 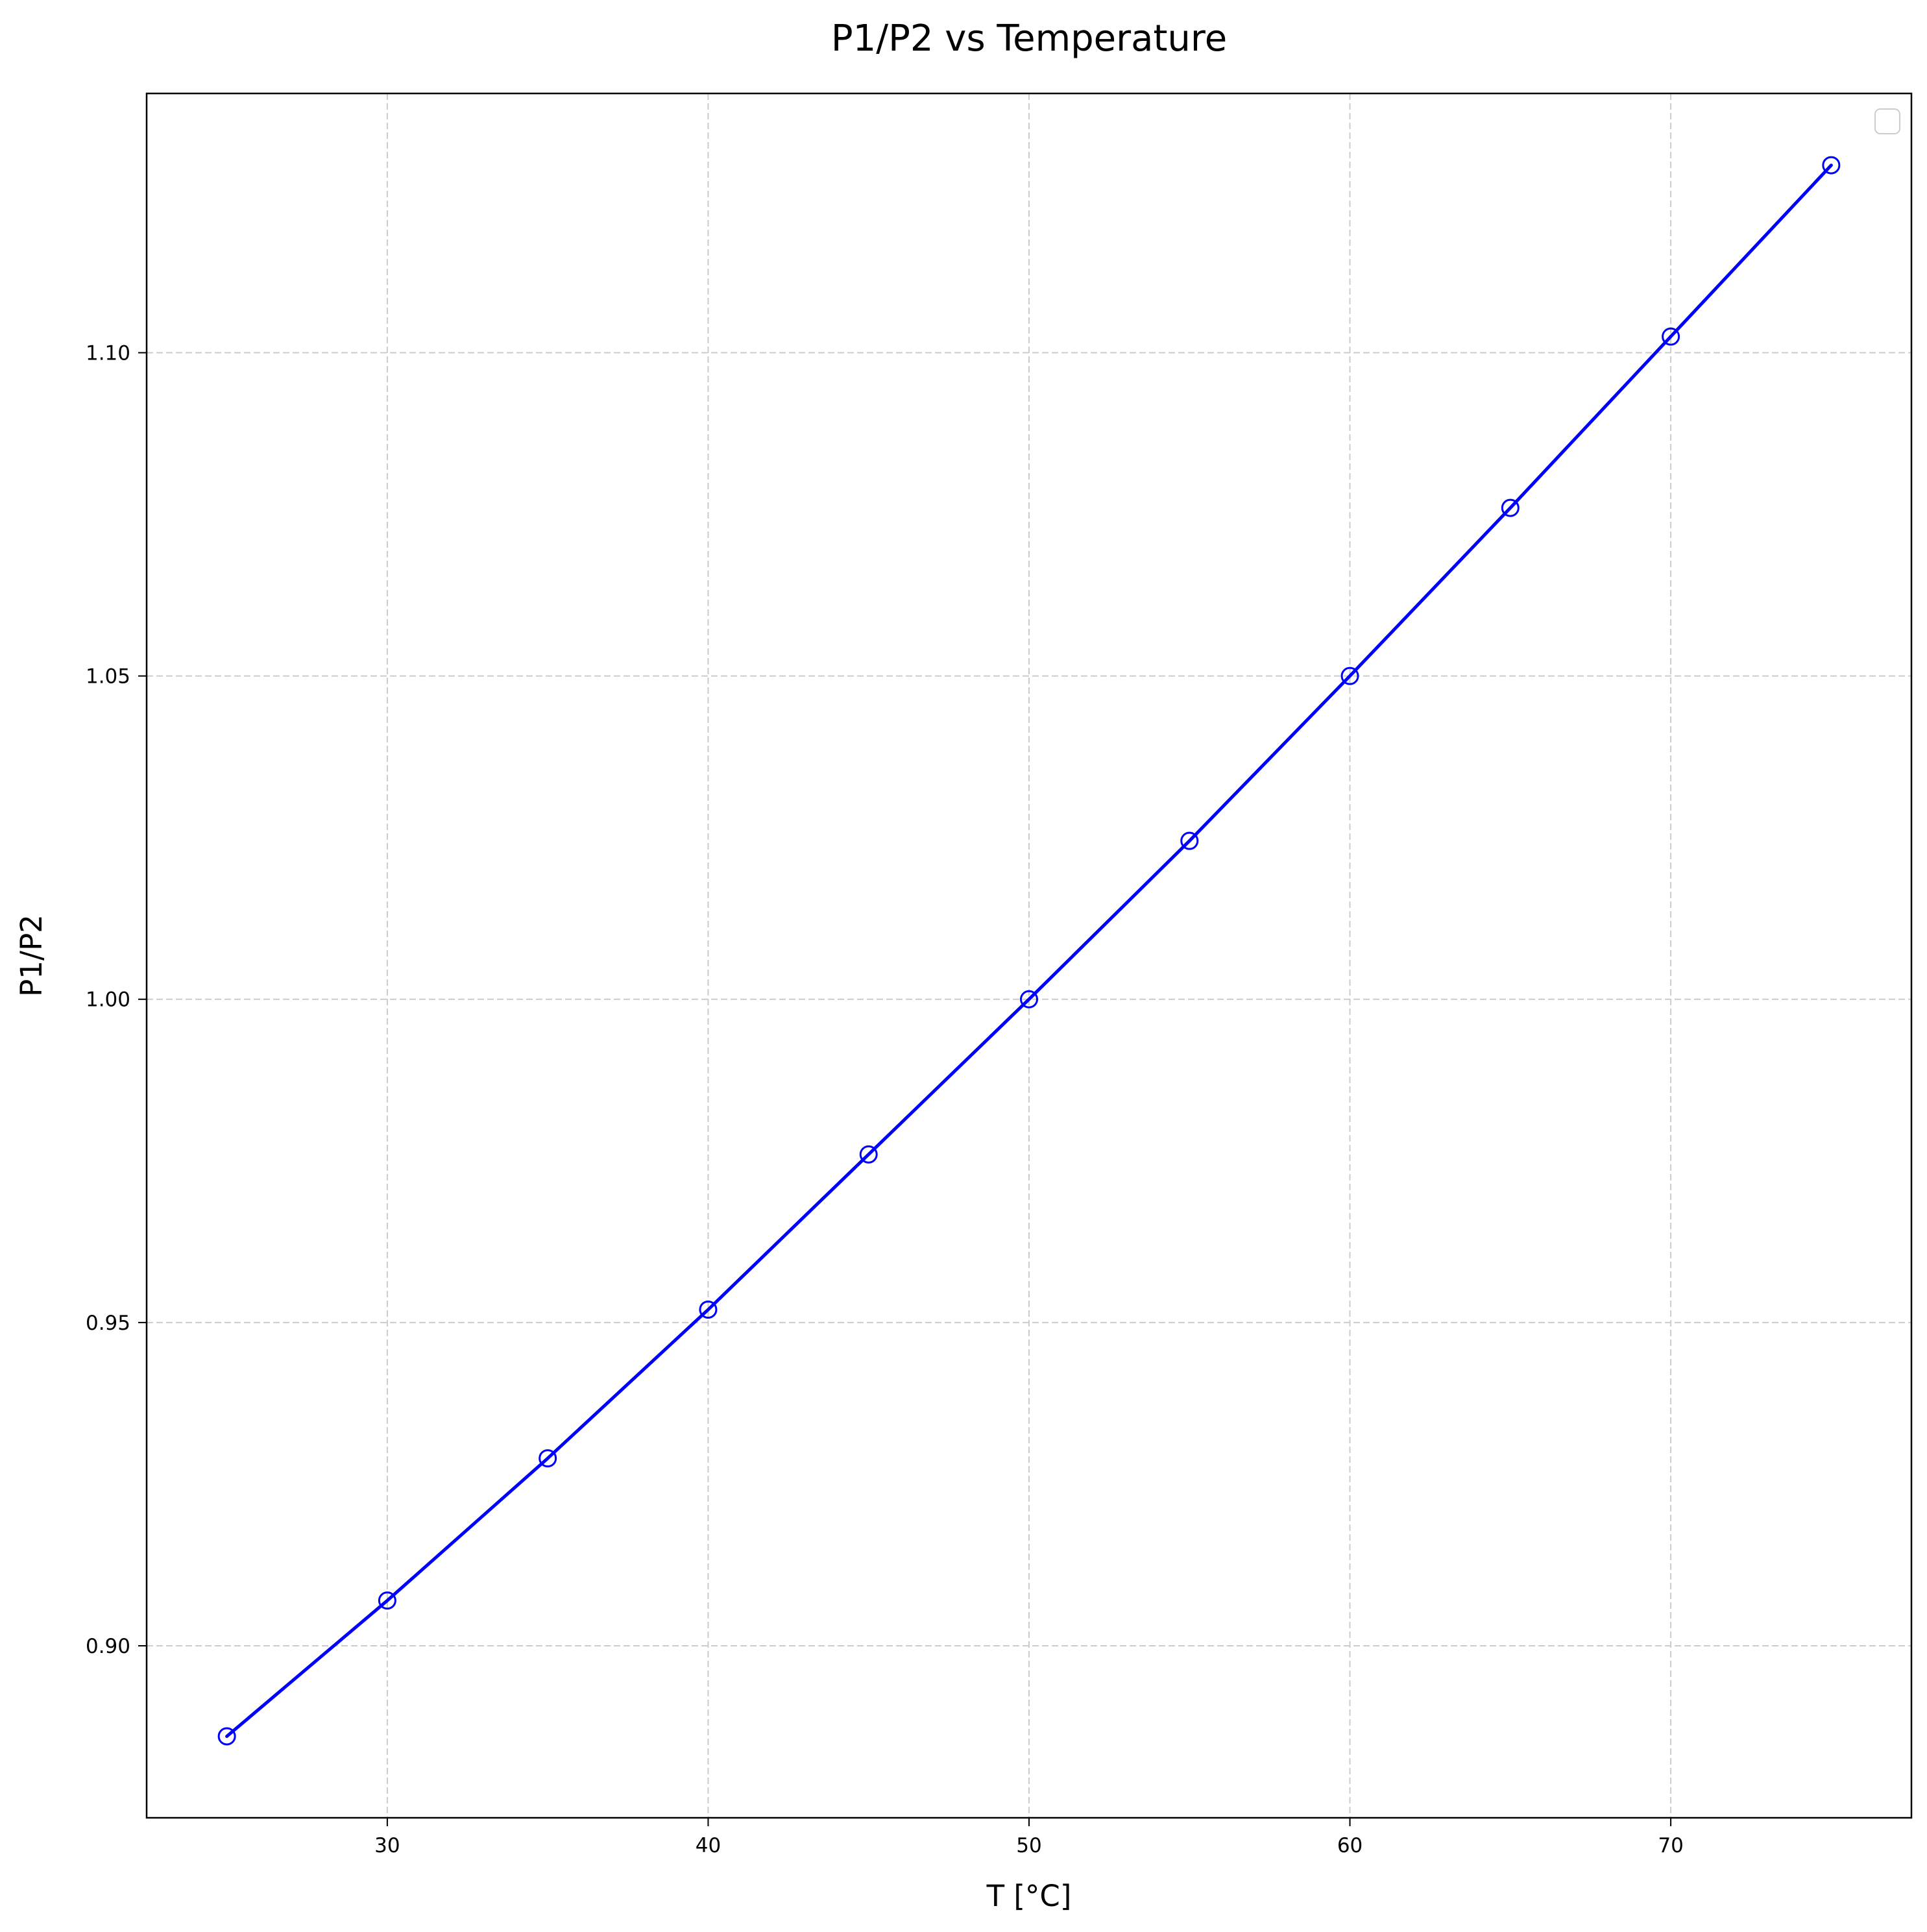 What do you see at coordinates (108, 1000) in the screenshot?
I see `y-tick-label: 1.00` at bounding box center [108, 1000].